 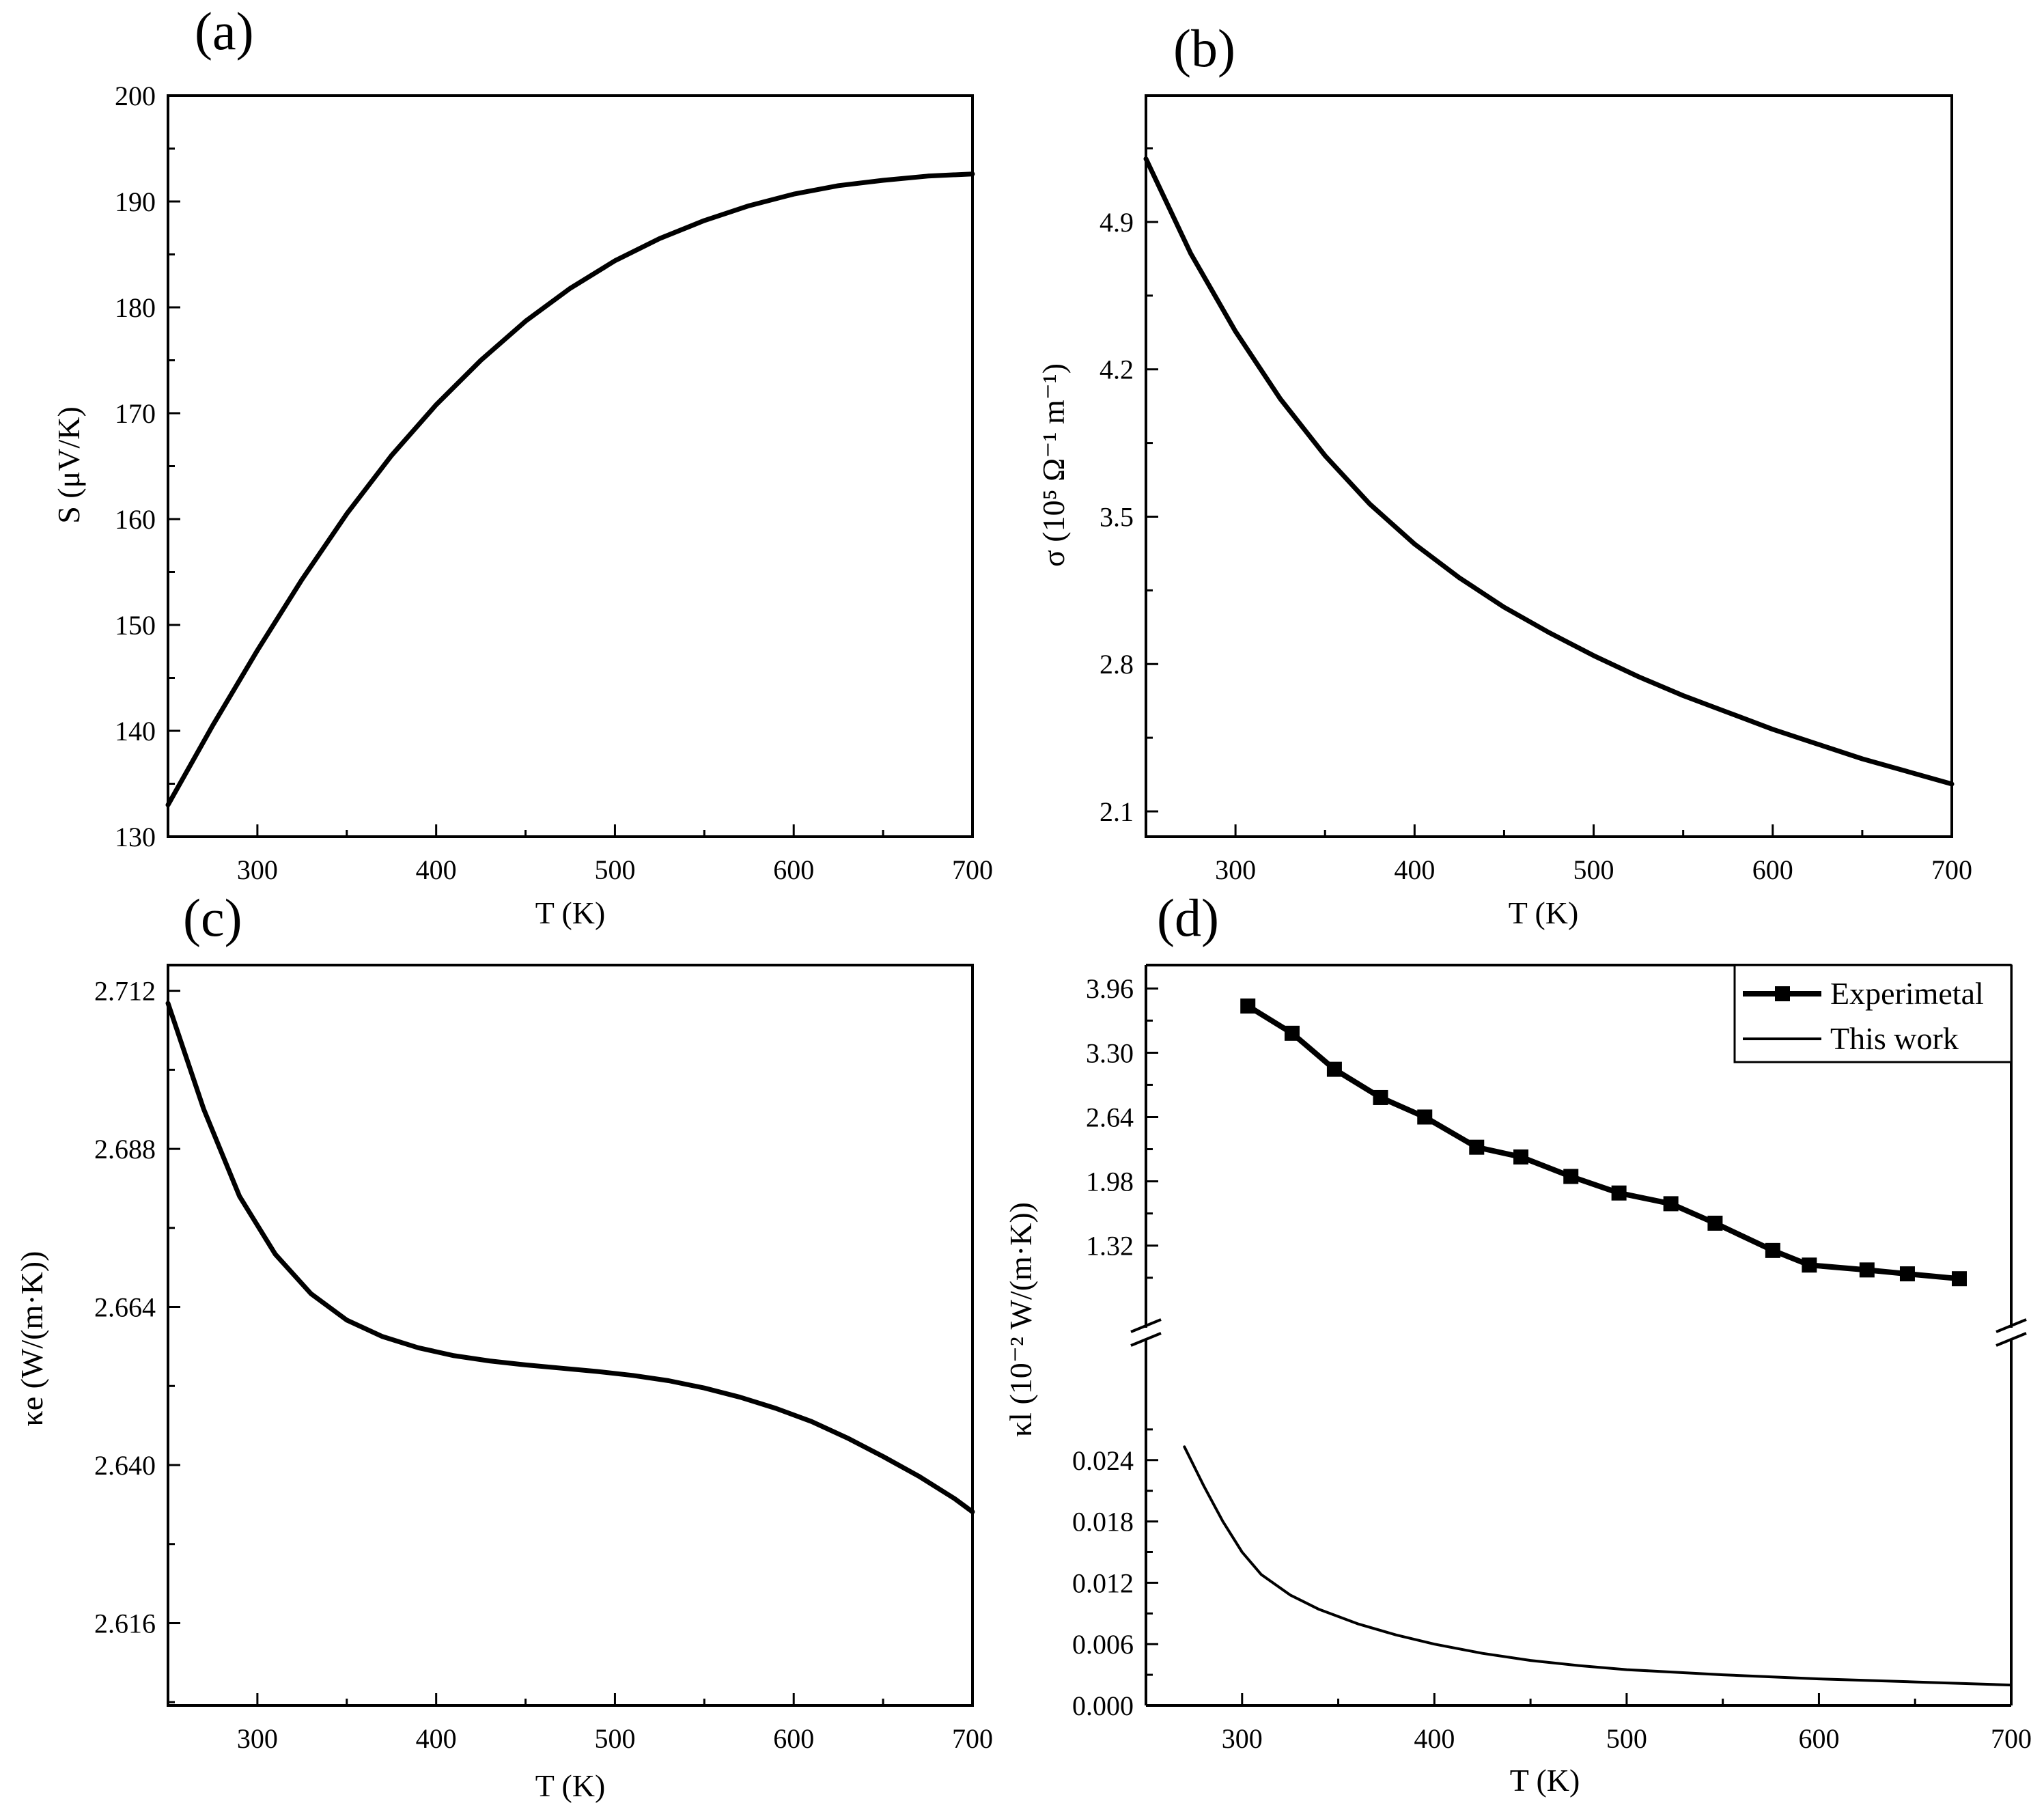 I want to click on y-tick-label: 0.000, so click(x=1103, y=1705).